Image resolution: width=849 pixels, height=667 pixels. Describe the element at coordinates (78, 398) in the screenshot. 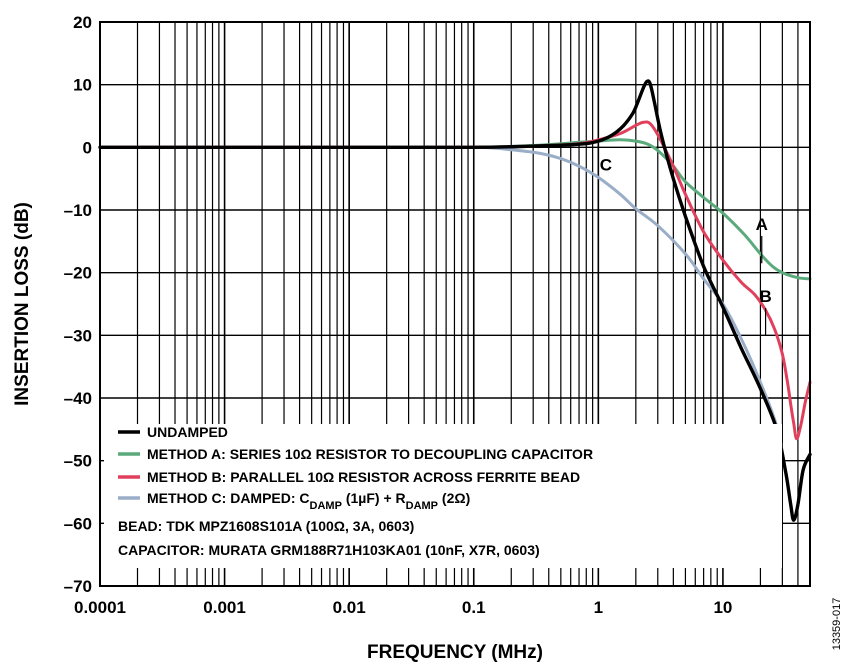

I see `y-tick-label: –40` at that location.